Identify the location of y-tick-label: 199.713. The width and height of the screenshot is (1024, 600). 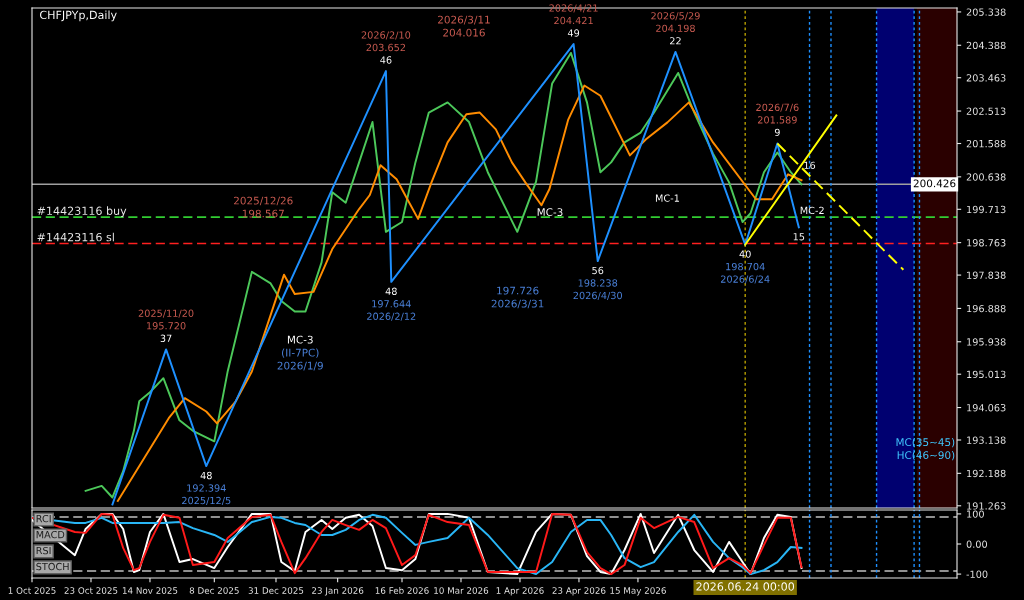
(986, 209).